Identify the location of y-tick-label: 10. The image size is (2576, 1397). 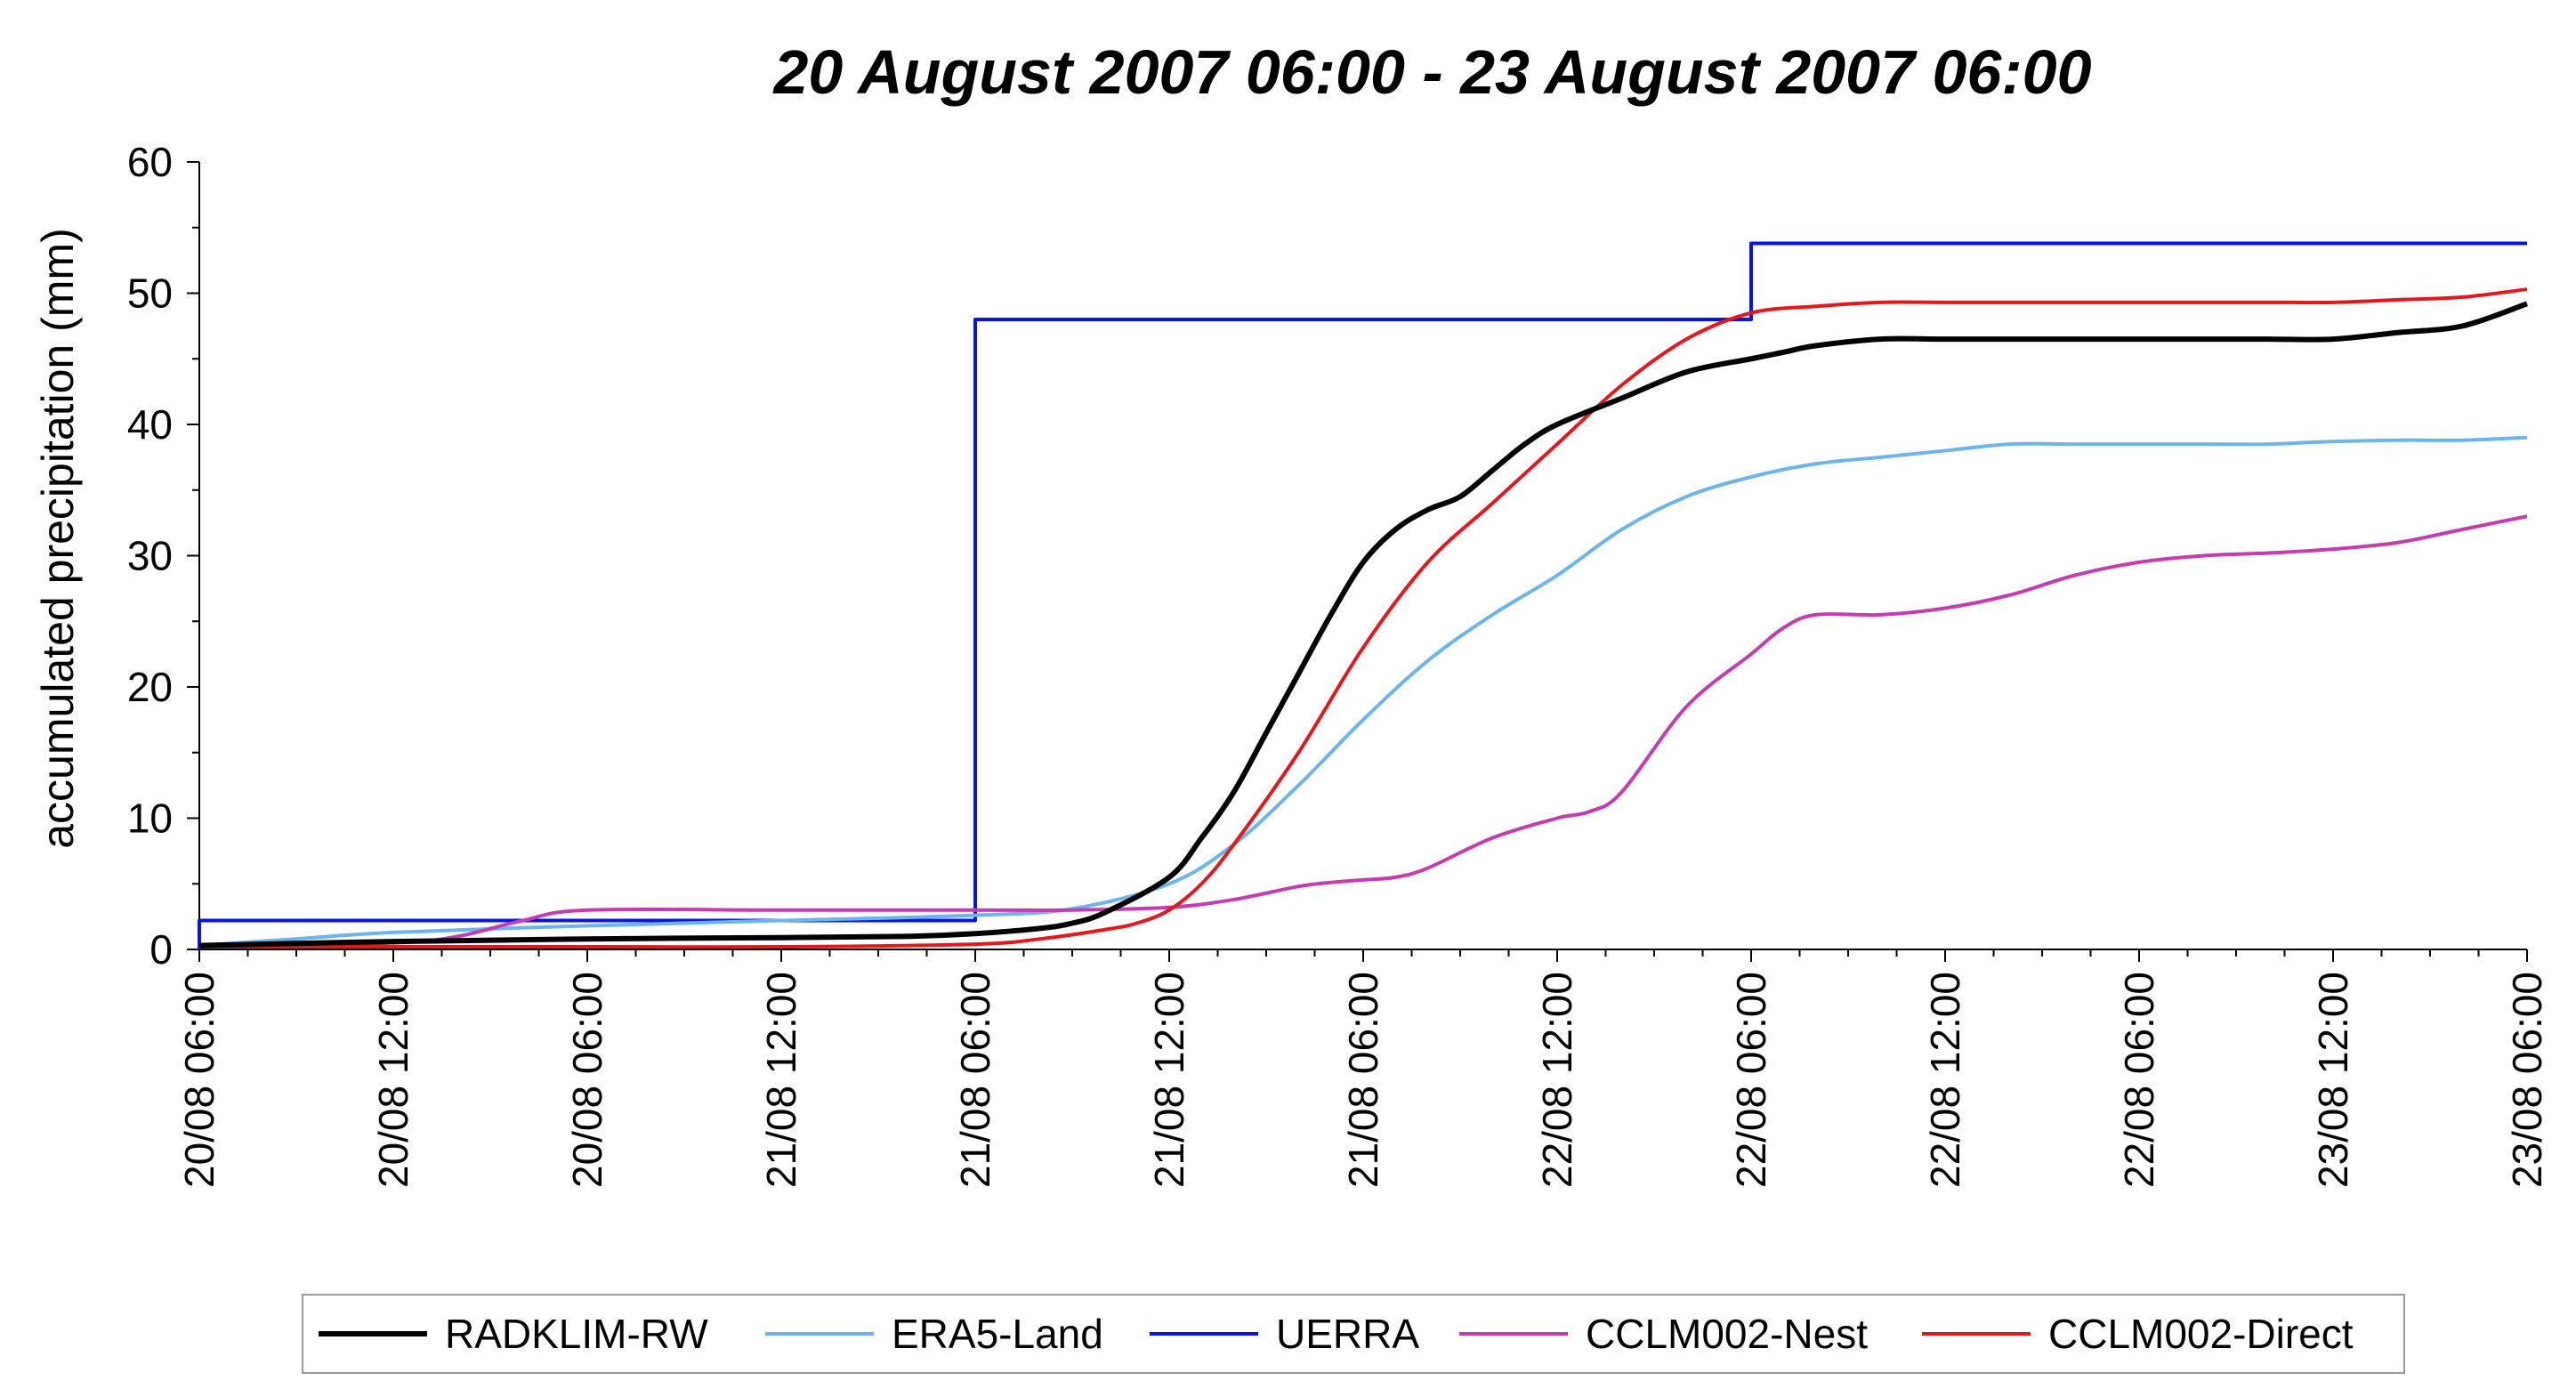
(150, 818).